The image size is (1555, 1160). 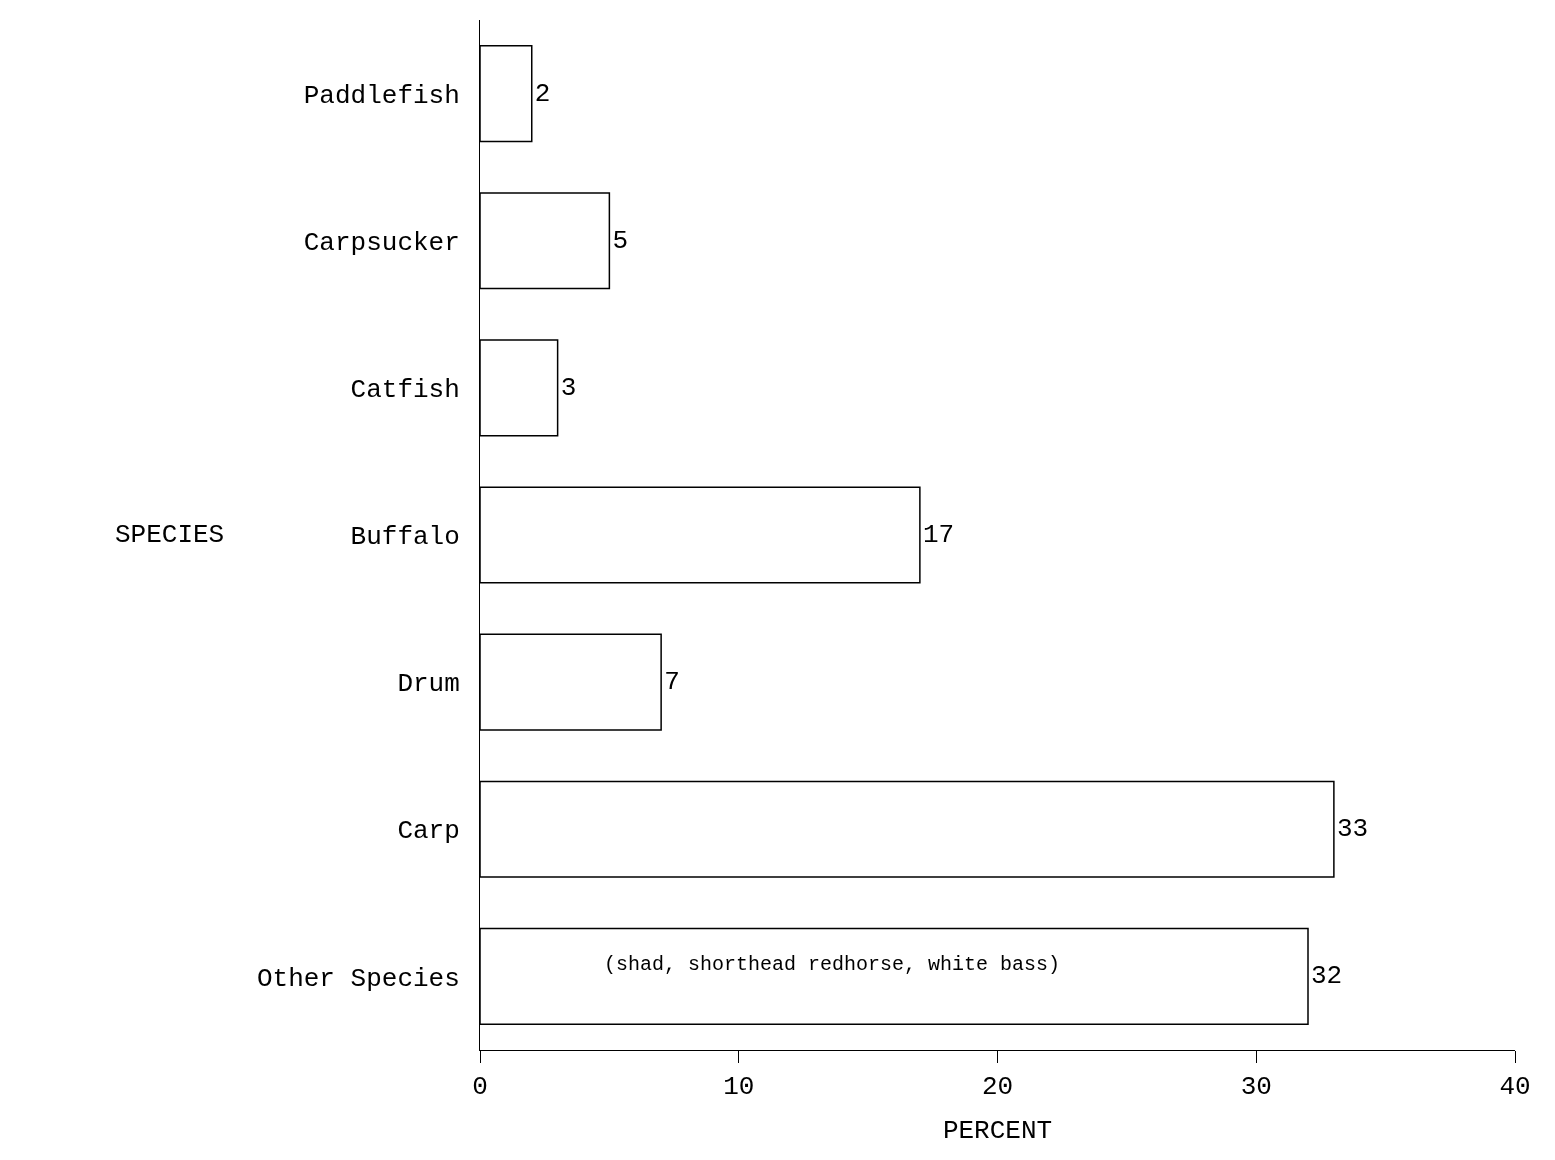 I want to click on data-label: 3, so click(x=568, y=387).